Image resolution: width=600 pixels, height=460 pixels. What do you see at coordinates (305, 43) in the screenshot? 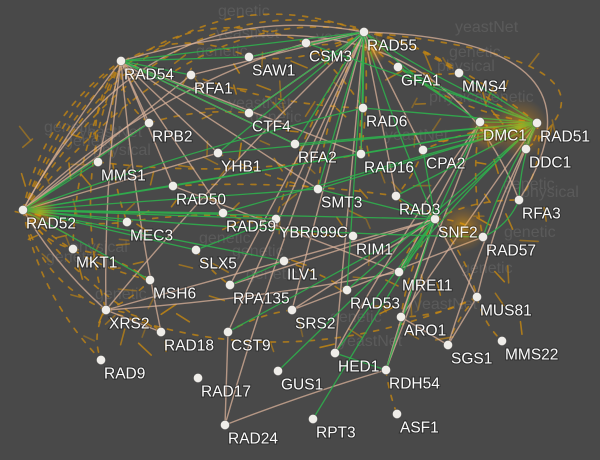
I see `node-CSM3` at bounding box center [305, 43].